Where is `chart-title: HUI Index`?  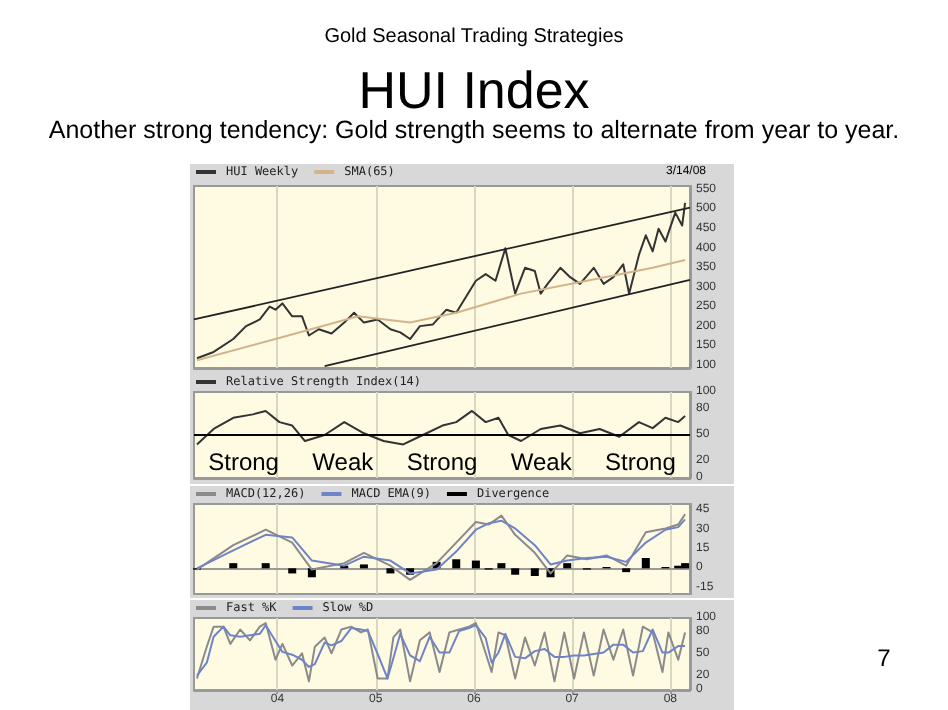 chart-title: HUI Index is located at coordinates (474, 90).